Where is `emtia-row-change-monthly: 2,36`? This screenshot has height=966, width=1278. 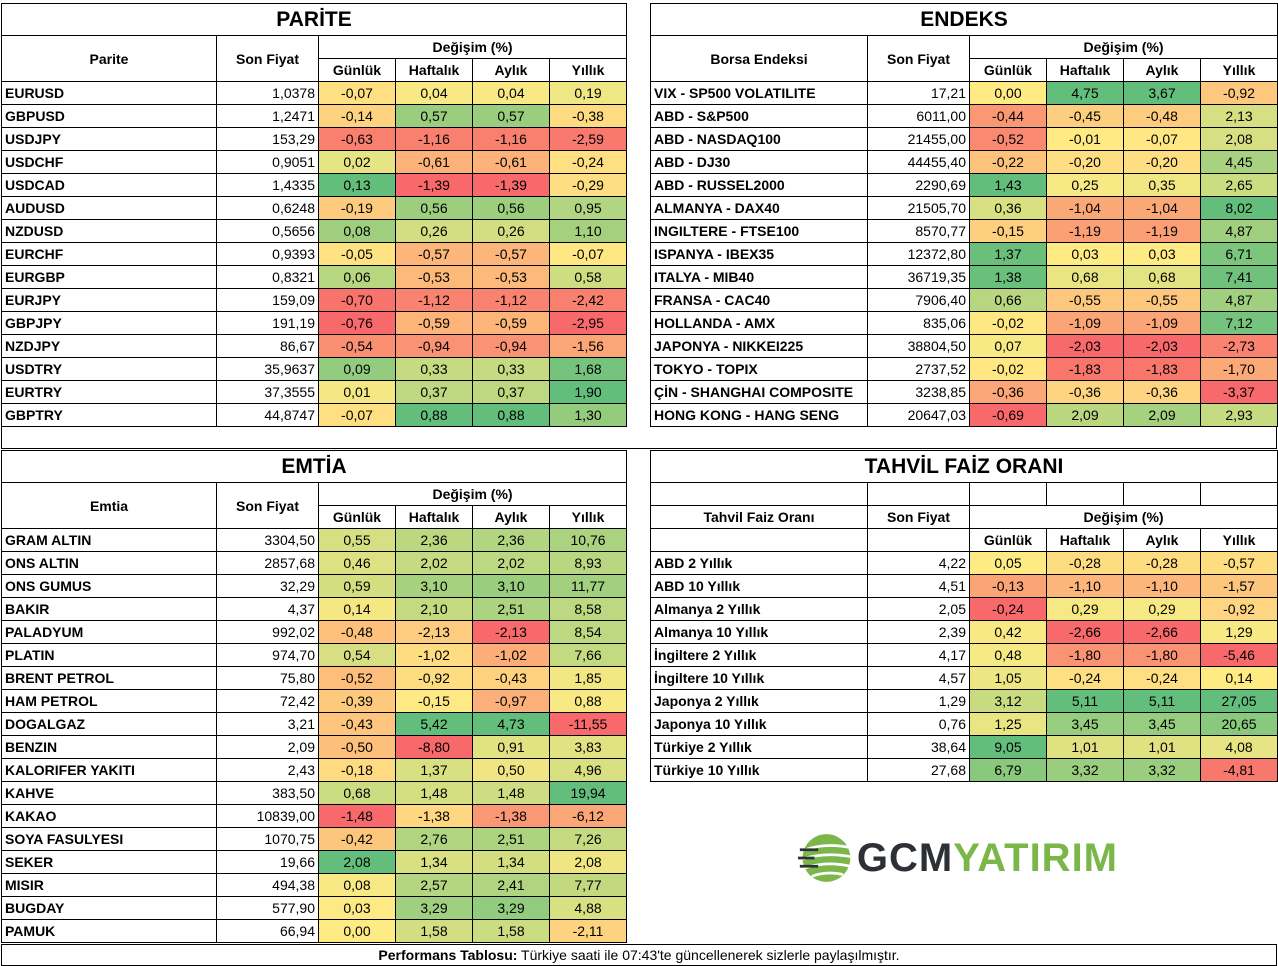
emtia-row-change-monthly: 2,36 is located at coordinates (511, 540).